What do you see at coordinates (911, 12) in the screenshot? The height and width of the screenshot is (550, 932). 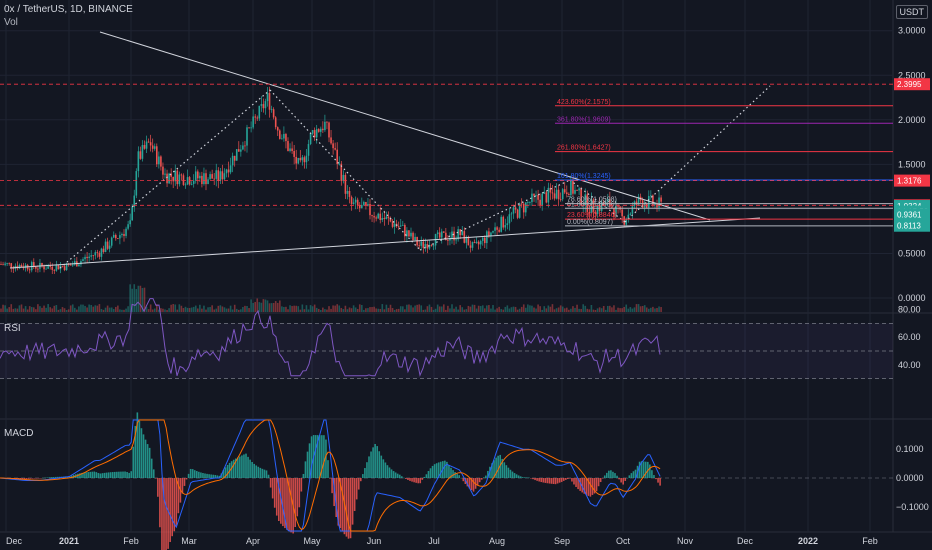 I see `currency-badge: USDT` at bounding box center [911, 12].